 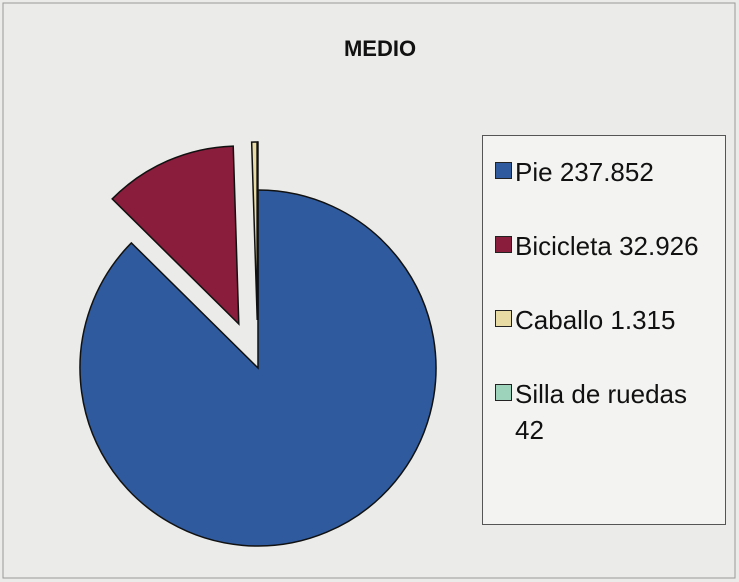 What do you see at coordinates (563, 246) in the screenshot?
I see `legend-label: Bicicleta` at bounding box center [563, 246].